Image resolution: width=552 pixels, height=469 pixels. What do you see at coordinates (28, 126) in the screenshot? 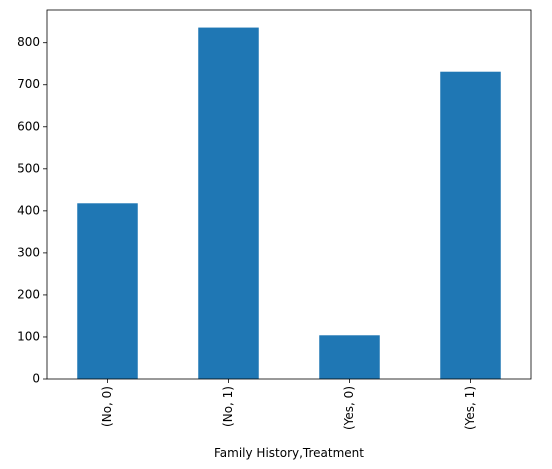
I see `y-tick-label: 600` at bounding box center [28, 126].